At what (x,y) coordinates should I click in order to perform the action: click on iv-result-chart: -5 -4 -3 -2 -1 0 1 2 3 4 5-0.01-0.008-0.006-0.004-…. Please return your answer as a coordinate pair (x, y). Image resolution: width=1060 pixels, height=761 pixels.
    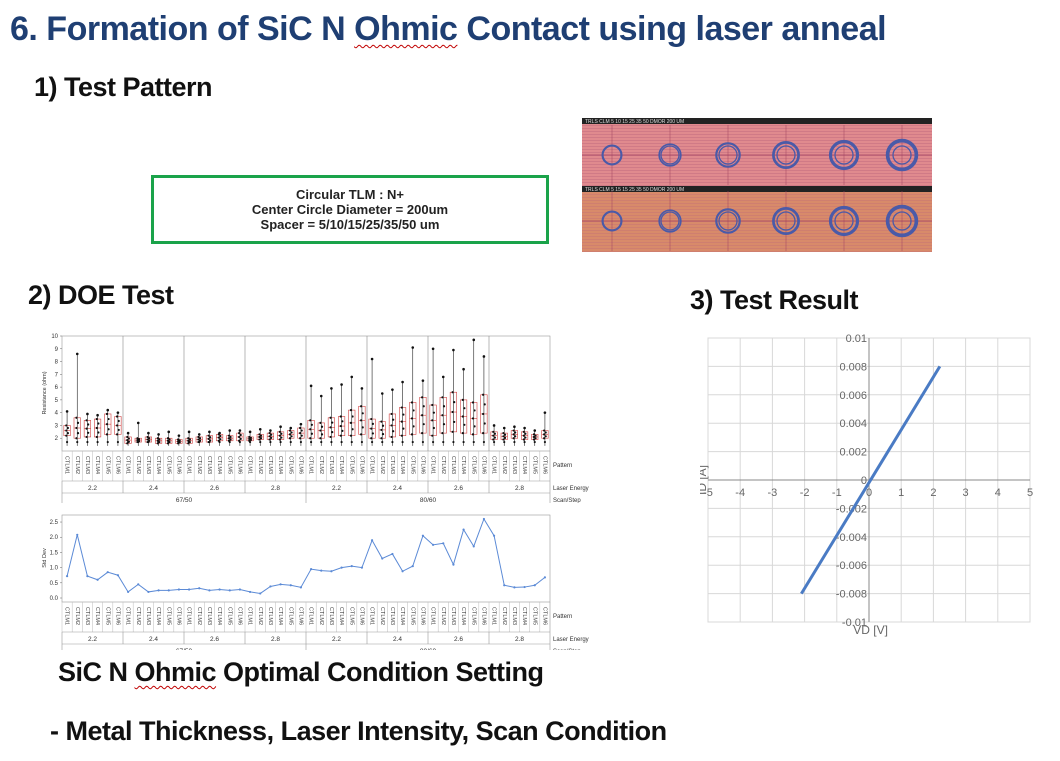
    Looking at the image, I should click on (866, 485).